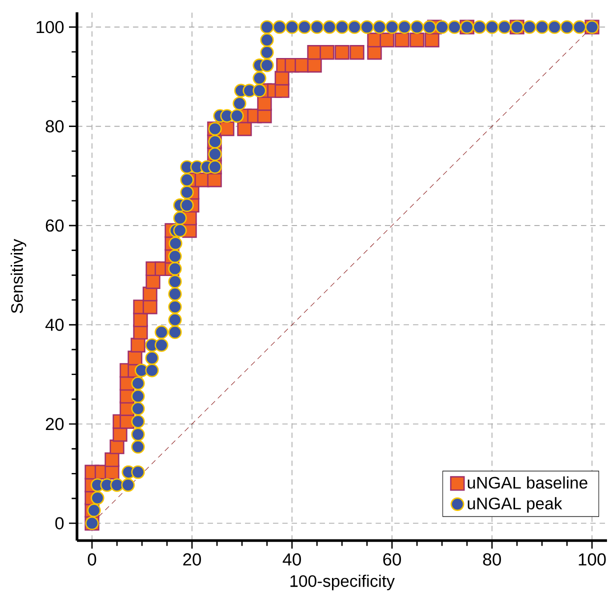 The image size is (608, 601). What do you see at coordinates (492, 559) in the screenshot?
I see `x-tick-label: 80` at bounding box center [492, 559].